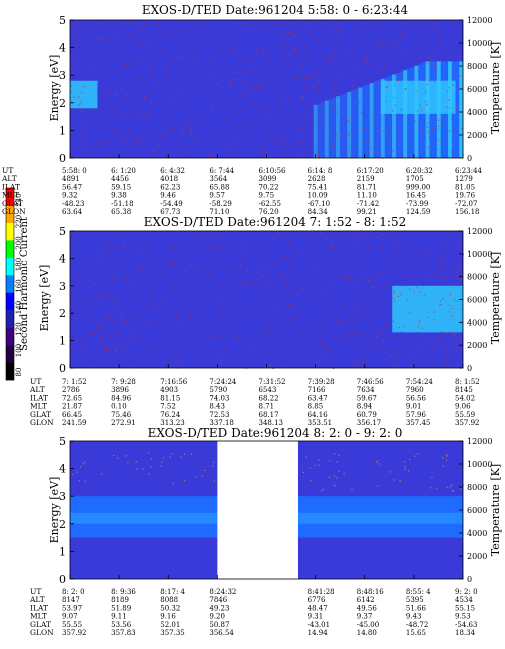 The width and height of the screenshot is (505, 649). I want to click on orbit-value: 7: 9:28, so click(123, 382).